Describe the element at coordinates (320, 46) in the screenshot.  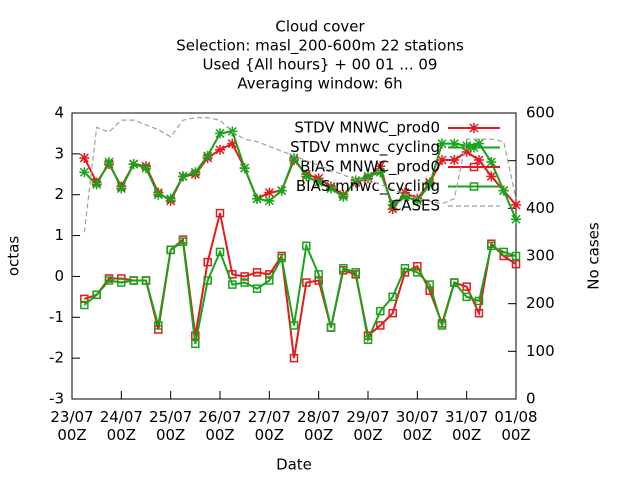
I see `chart-title: Selection: masl_200-600m 22 stations` at that location.